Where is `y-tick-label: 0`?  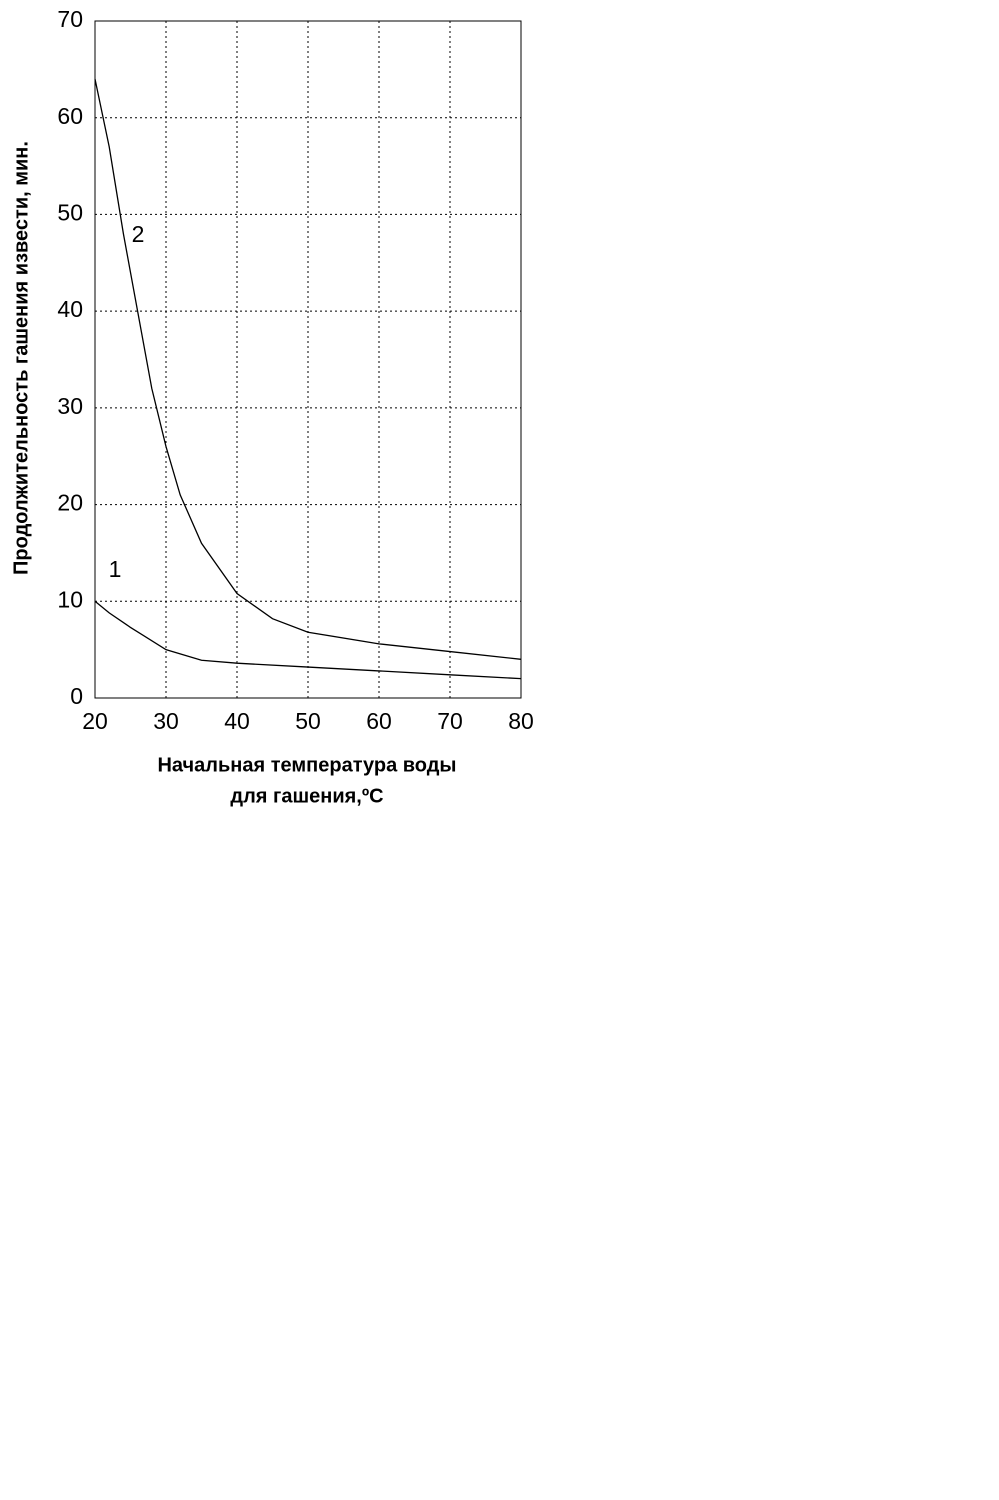 y-tick-label: 0 is located at coordinates (76, 696).